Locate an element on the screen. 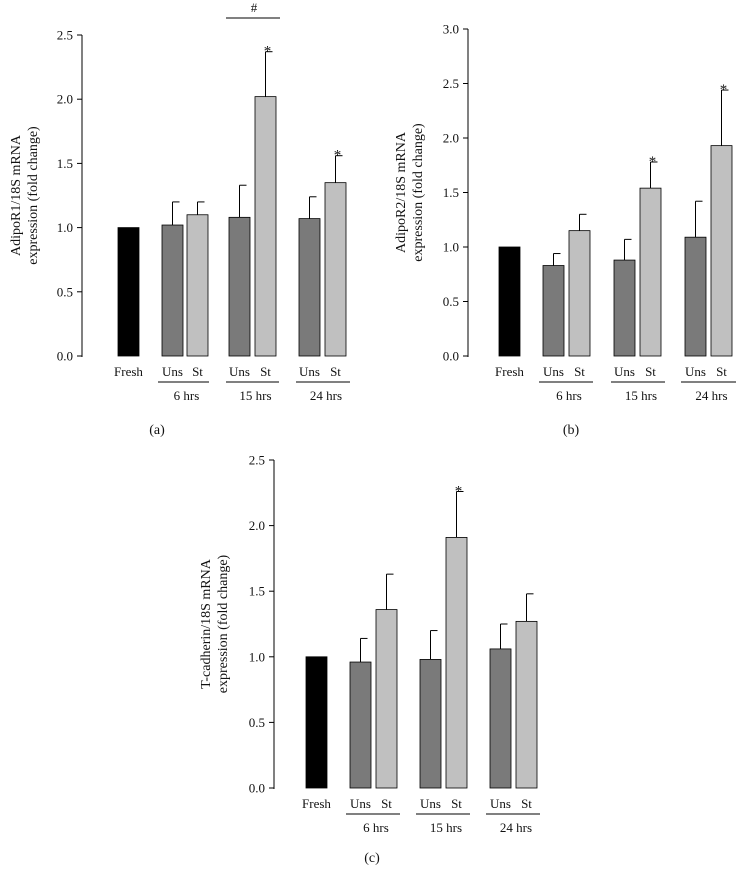 The width and height of the screenshot is (755, 871). y-axis-label: AdipoR1/18S mRNA expression (fold change) is located at coordinates (25, 195).